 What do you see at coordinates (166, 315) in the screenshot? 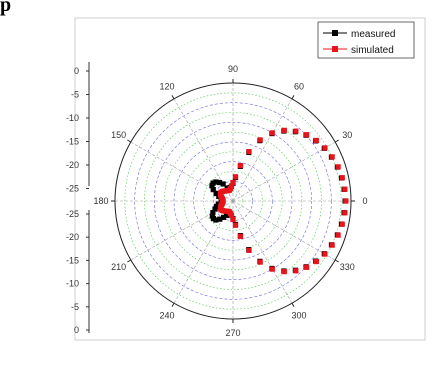
I see `angle-tick-label: 240` at bounding box center [166, 315].